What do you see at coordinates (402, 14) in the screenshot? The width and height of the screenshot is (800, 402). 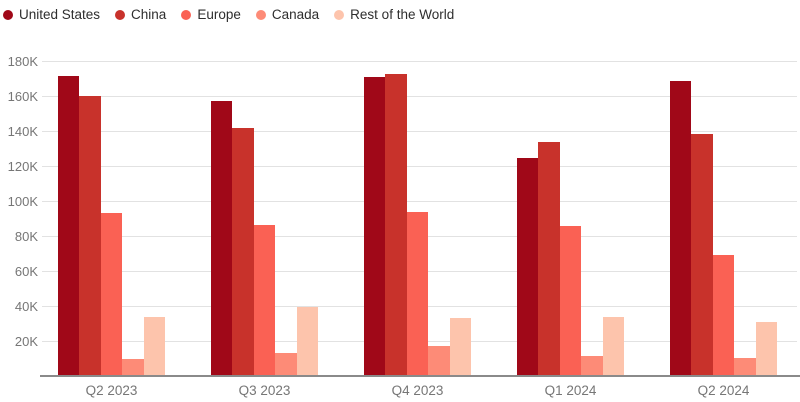 I see `legend-label: Rest of the World` at bounding box center [402, 14].